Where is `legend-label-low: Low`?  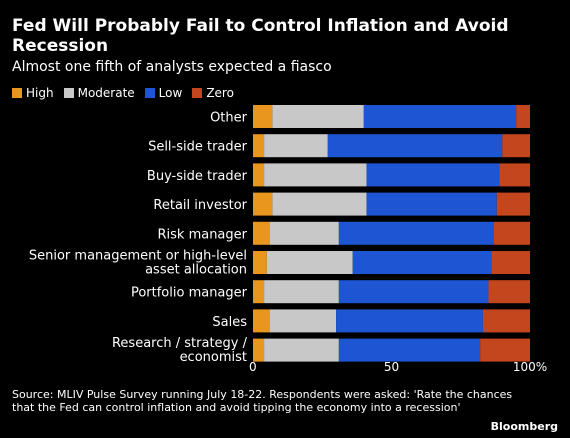 legend-label-low: Low is located at coordinates (170, 93).